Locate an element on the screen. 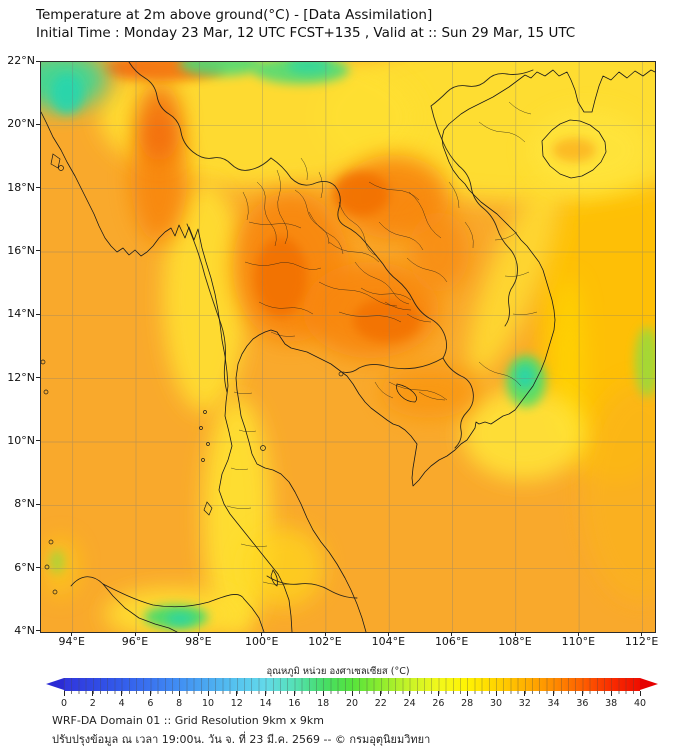 This screenshot has height=756, width=676. x-tick-label: 102°E is located at coordinates (325, 641).